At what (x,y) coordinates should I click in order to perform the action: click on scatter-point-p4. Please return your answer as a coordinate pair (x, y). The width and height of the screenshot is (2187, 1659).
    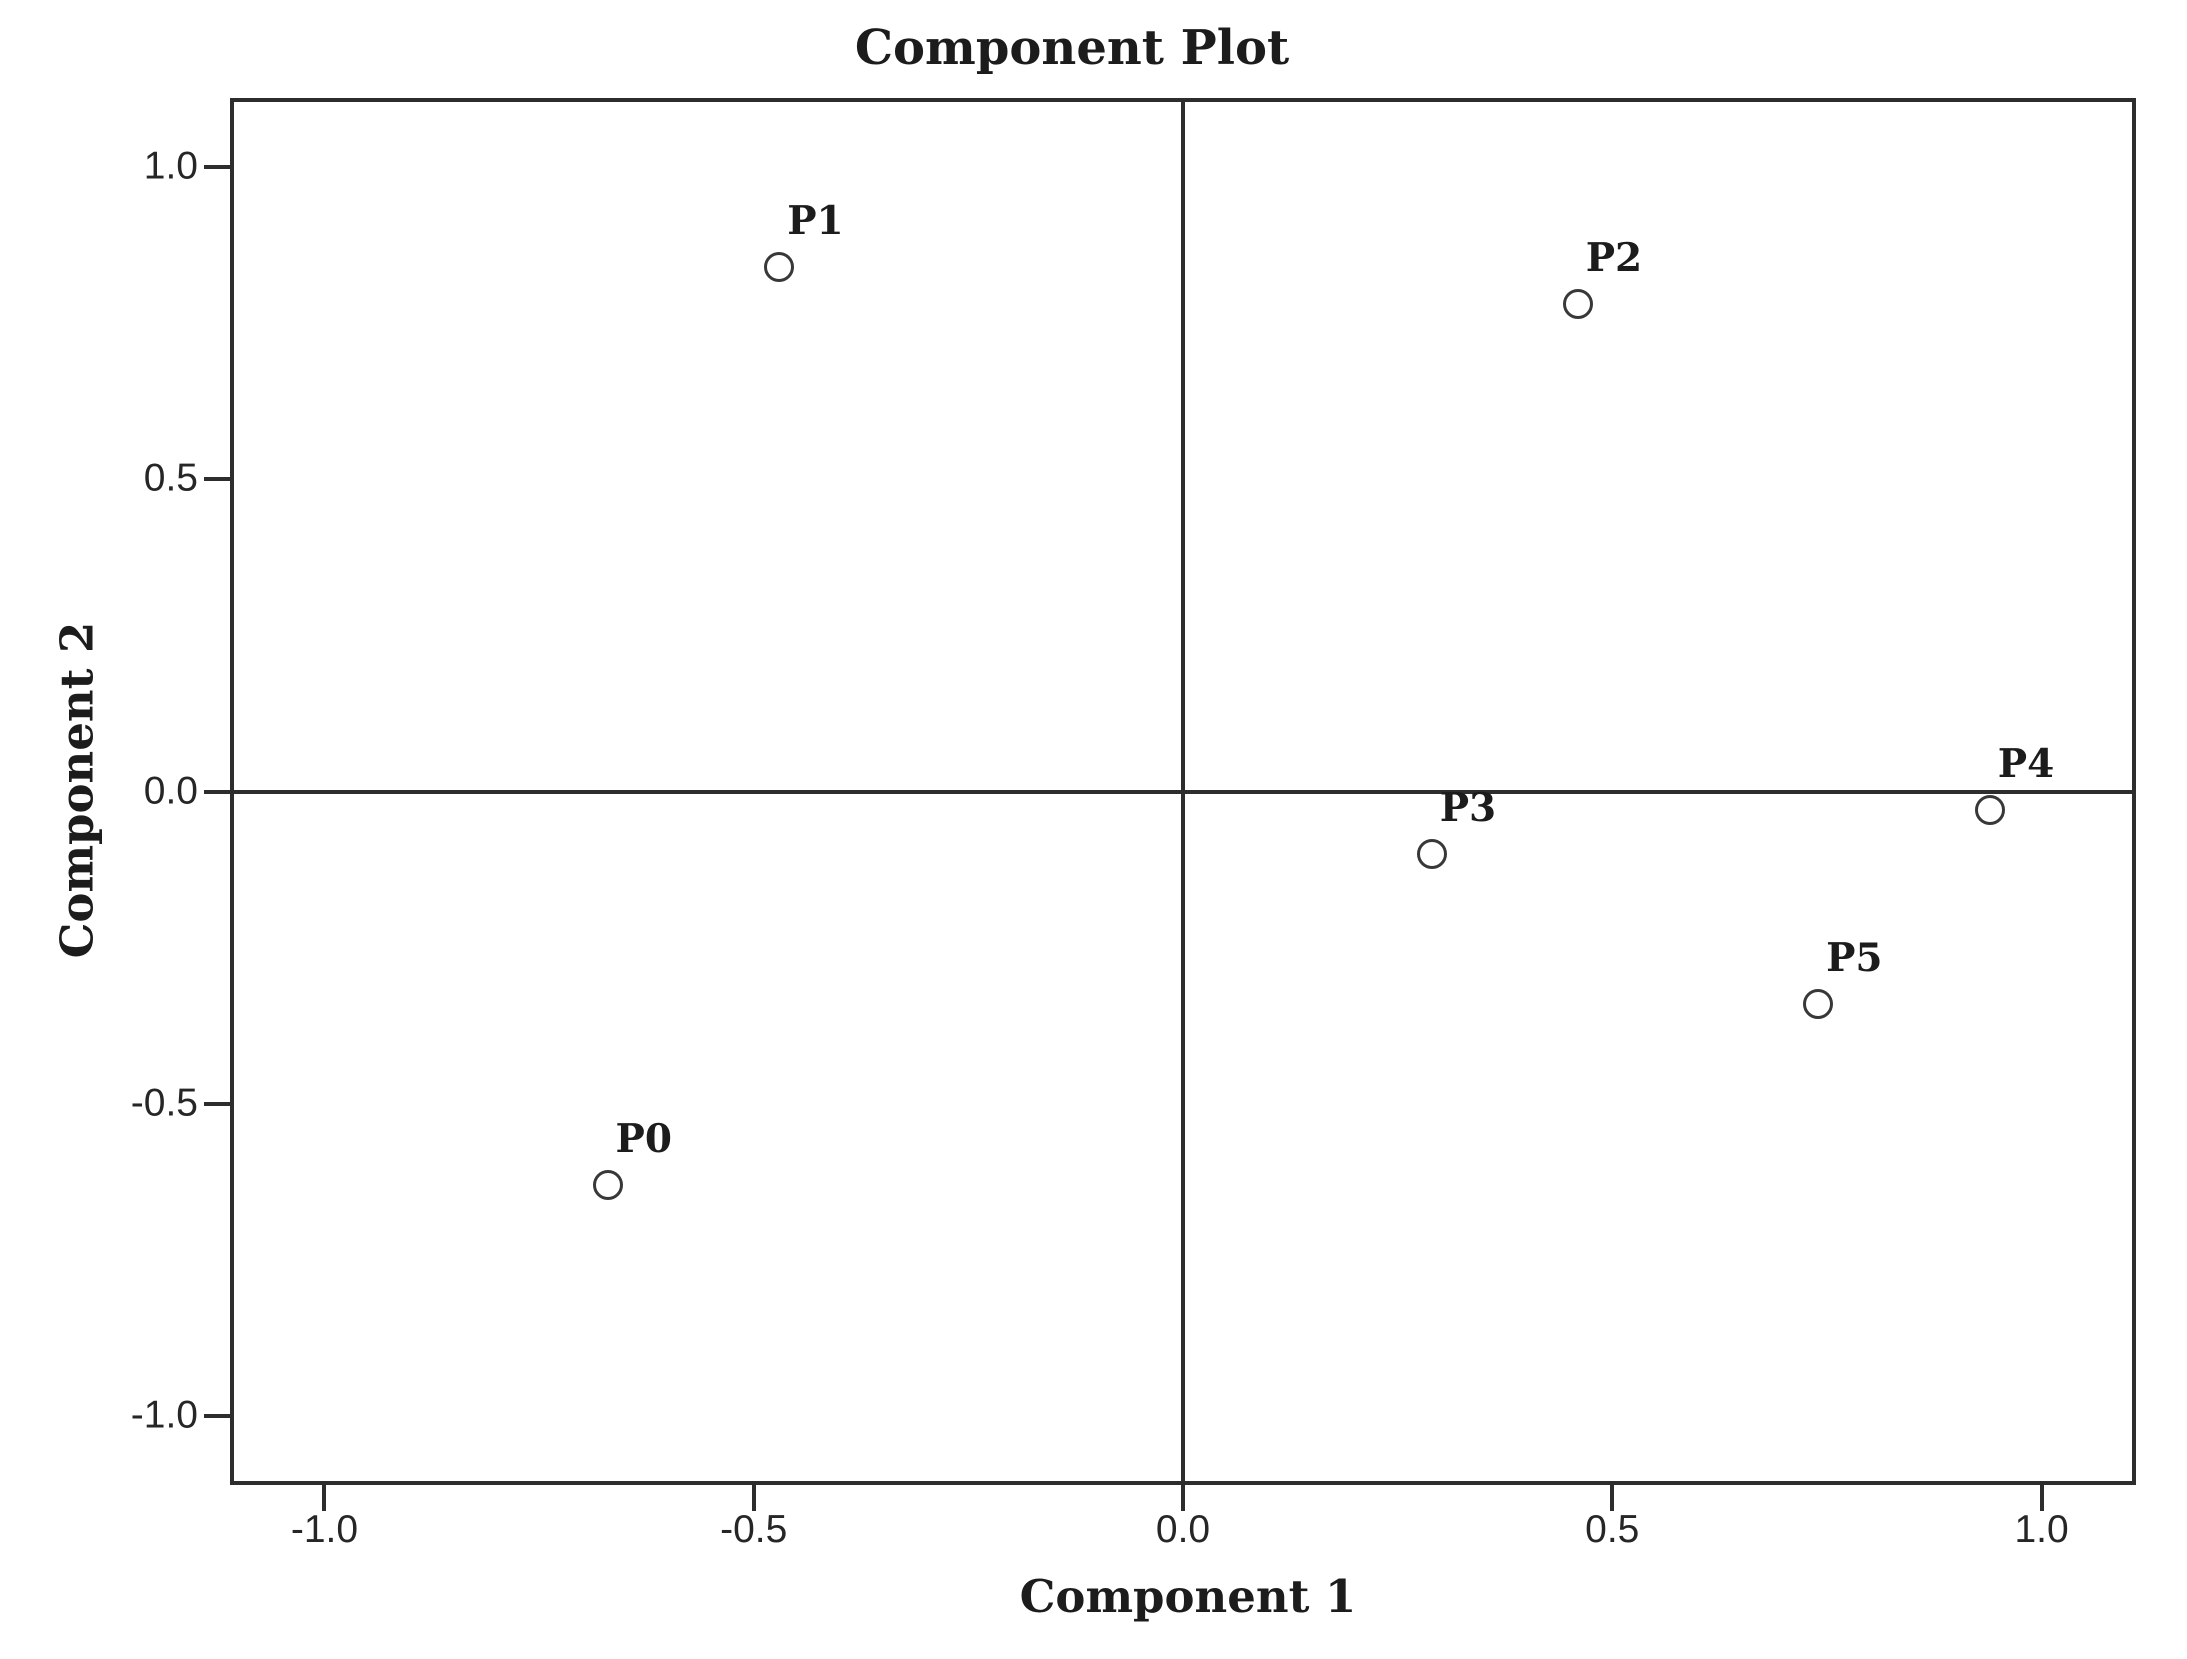
    Looking at the image, I should click on (1990, 810).